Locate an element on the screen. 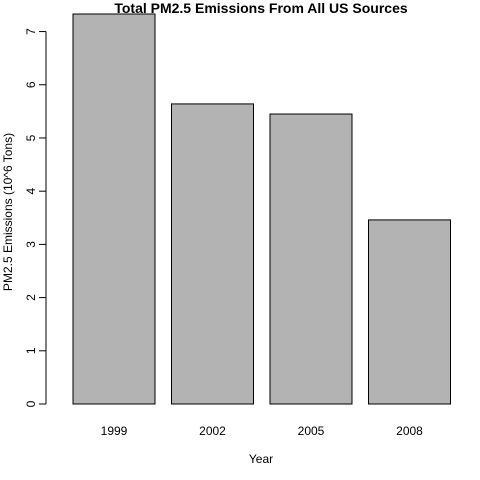 This screenshot has width=480, height=480. y-tick-label: 7 is located at coordinates (31, 31).